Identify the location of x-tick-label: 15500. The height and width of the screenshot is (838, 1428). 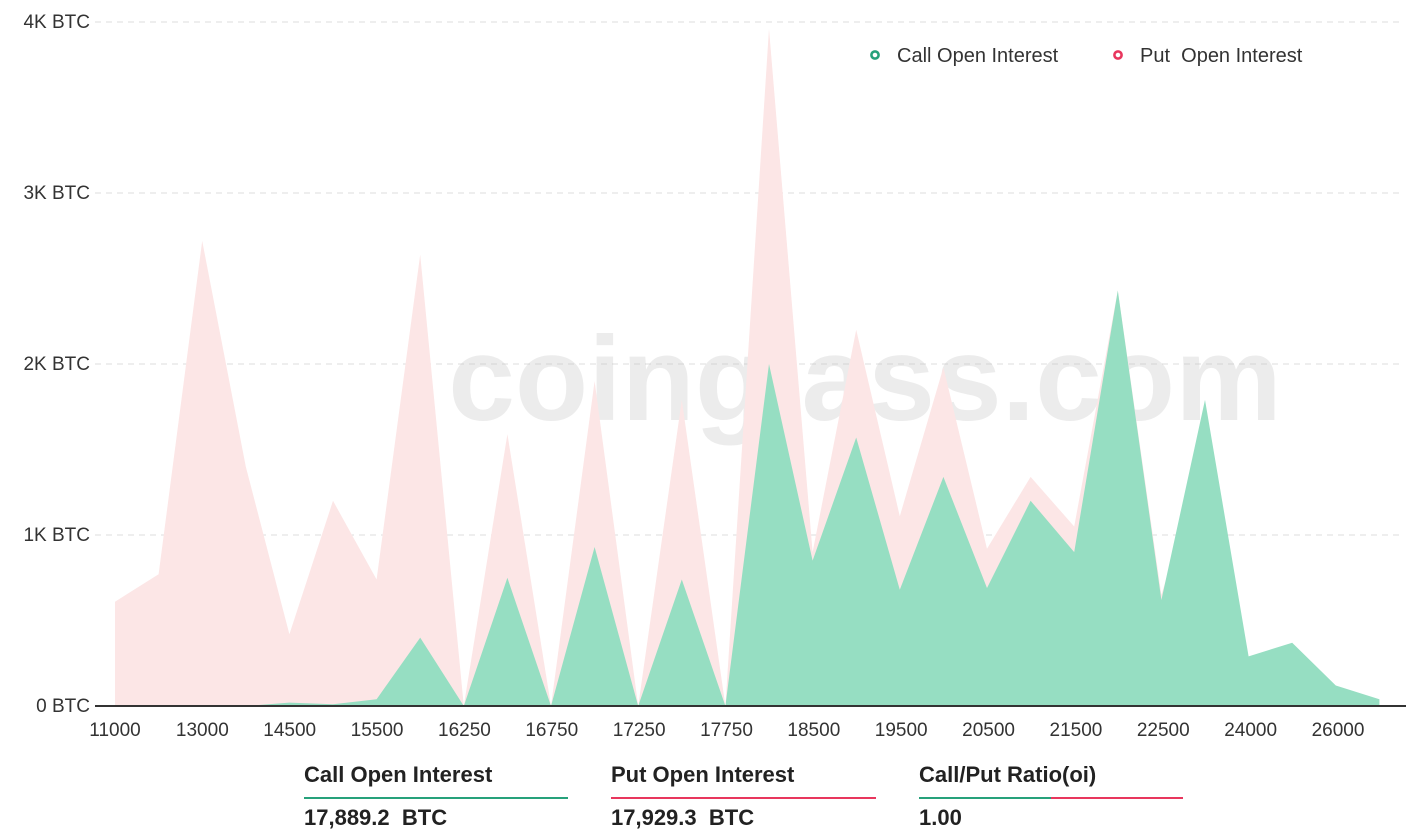
(377, 730).